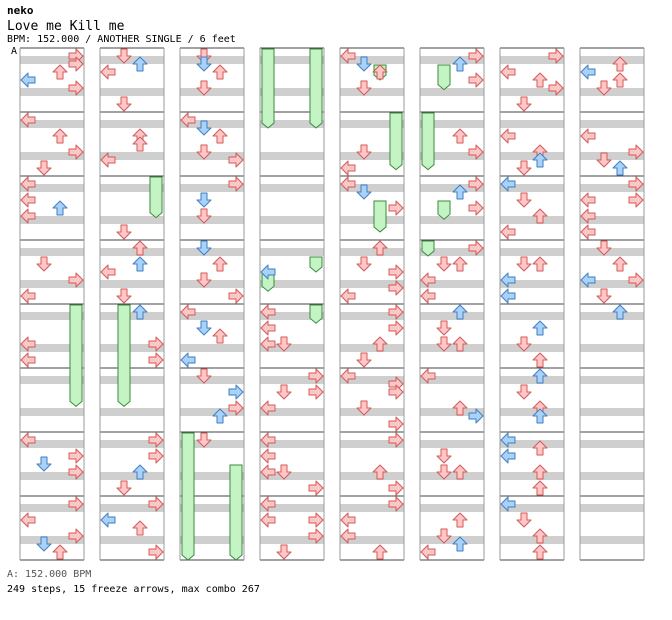 The image size is (672, 620). I want to click on bpm-legend: A: 152.000 BPM, so click(49, 574).